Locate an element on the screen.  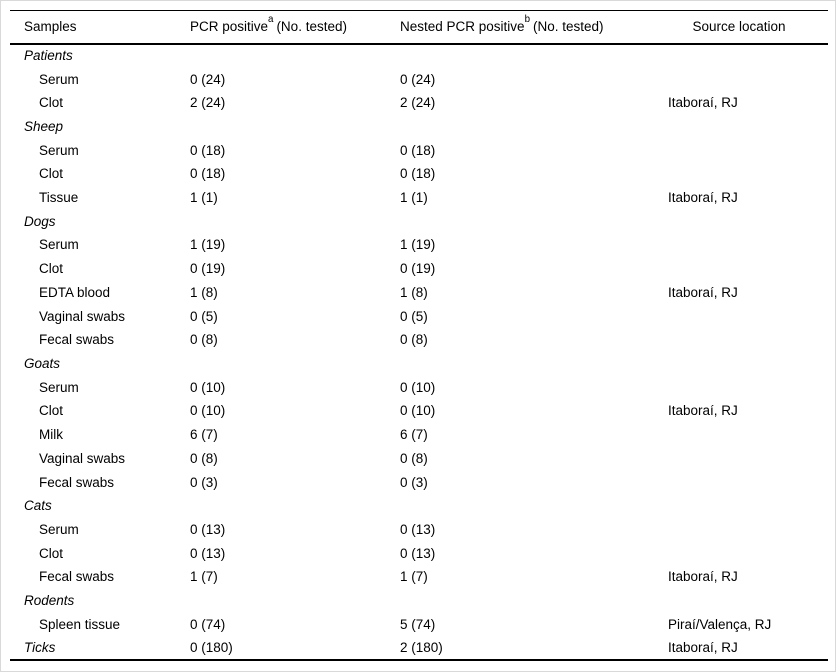
row-group-sheep: Sheep is located at coordinates (419, 127).